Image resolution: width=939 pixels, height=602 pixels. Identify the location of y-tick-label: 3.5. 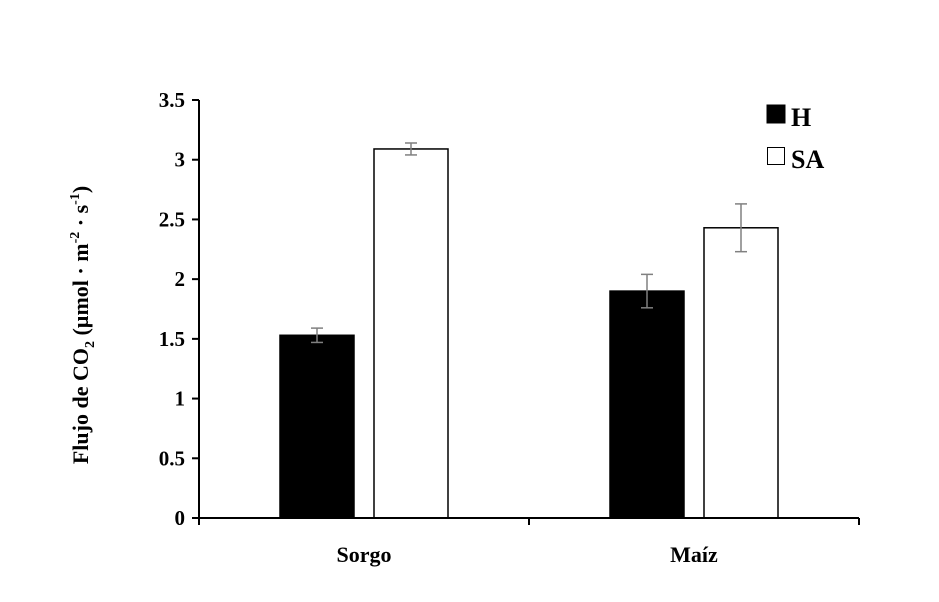
(172, 100).